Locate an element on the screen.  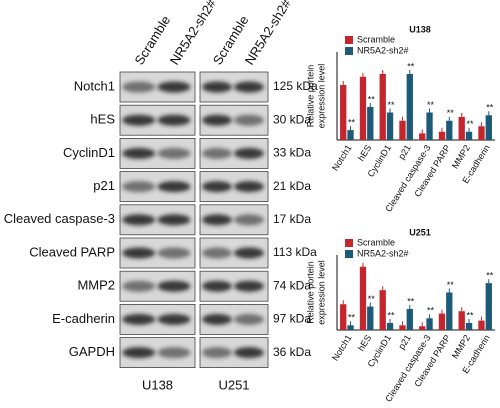
size-label: 74 kDa is located at coordinates (292, 285).